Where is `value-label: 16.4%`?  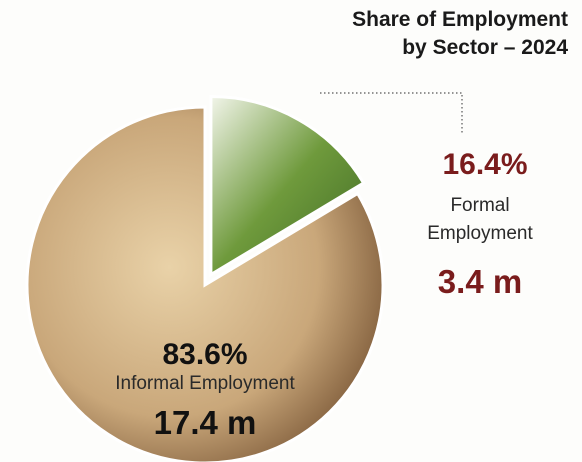 value-label: 16.4% is located at coordinates (485, 164).